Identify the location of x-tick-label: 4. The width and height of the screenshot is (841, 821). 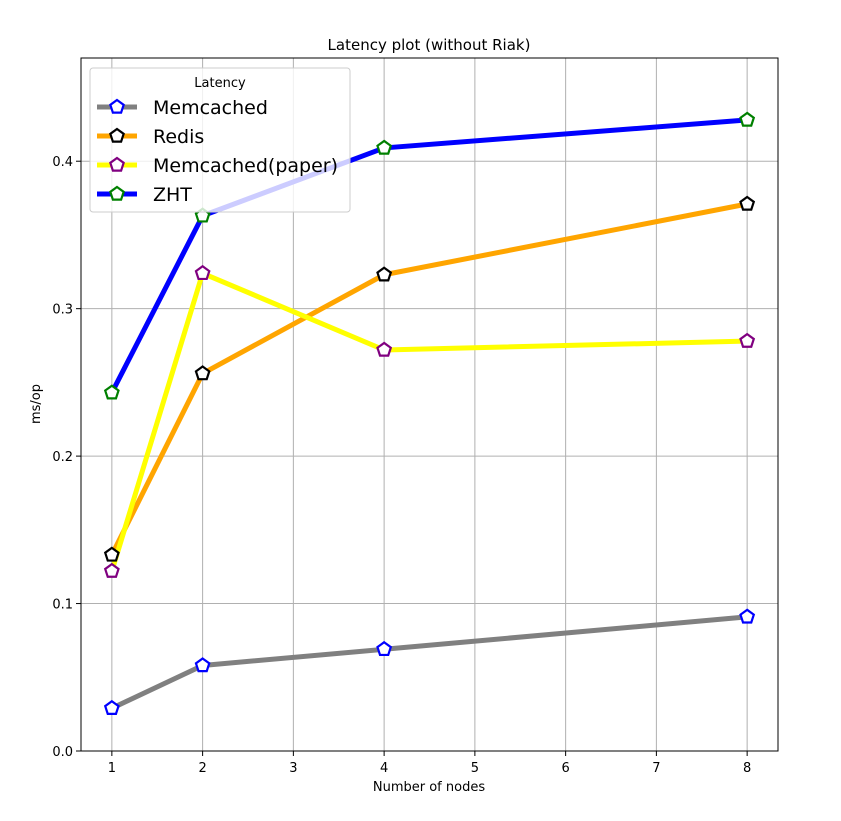
(384, 768).